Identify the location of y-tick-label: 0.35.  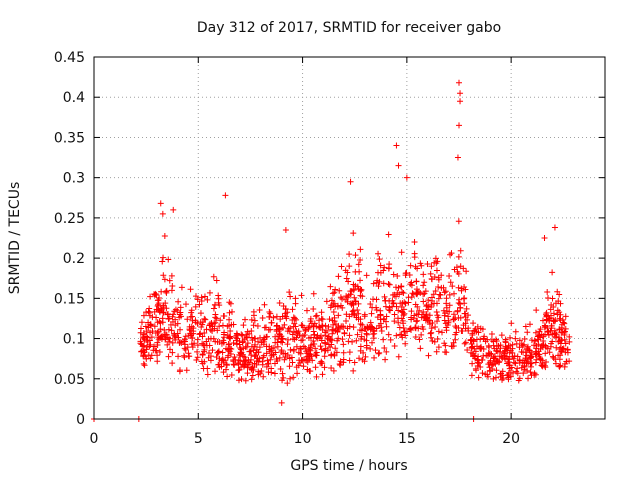
(69, 138).